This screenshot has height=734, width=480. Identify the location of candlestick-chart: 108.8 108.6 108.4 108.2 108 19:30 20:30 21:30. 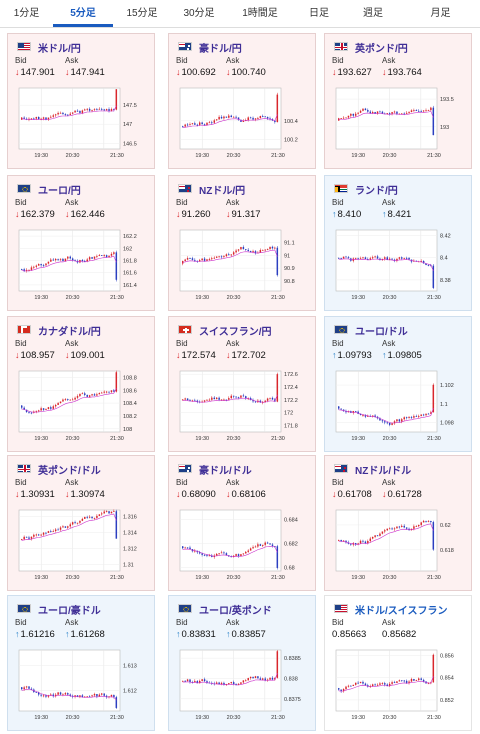
(80, 407).